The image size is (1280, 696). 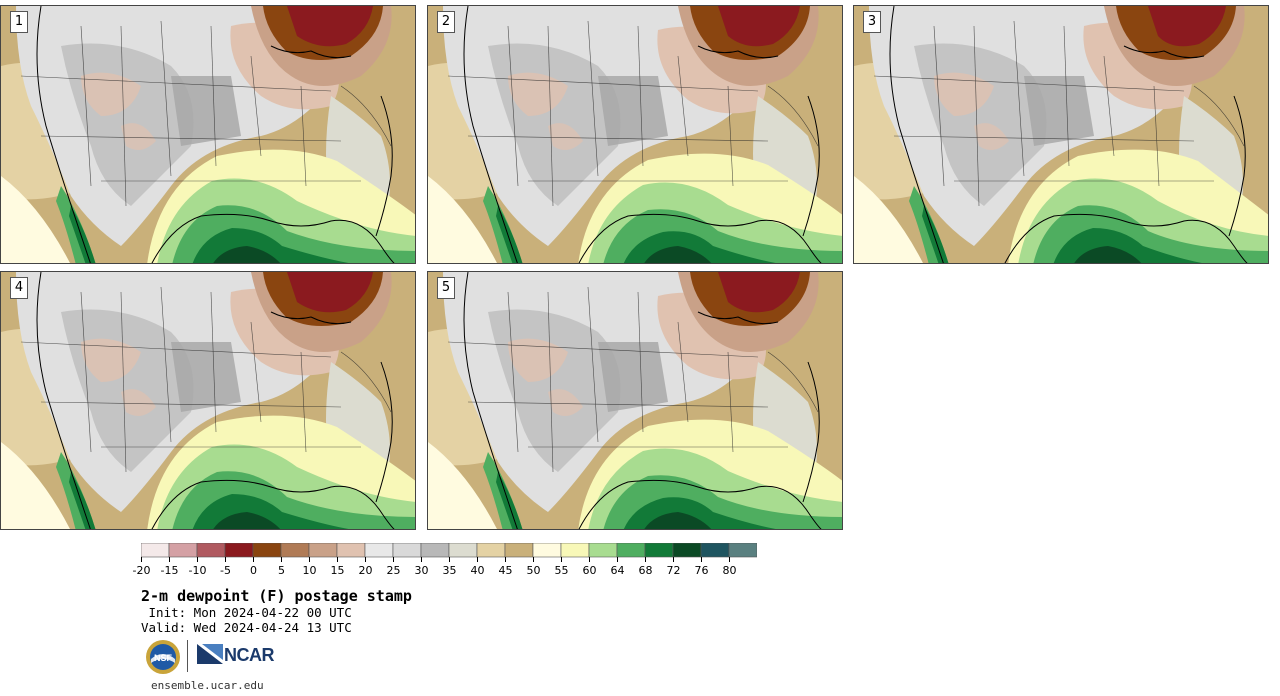 What do you see at coordinates (1061, 134) in the screenshot?
I see `map-panel: 3` at bounding box center [1061, 134].